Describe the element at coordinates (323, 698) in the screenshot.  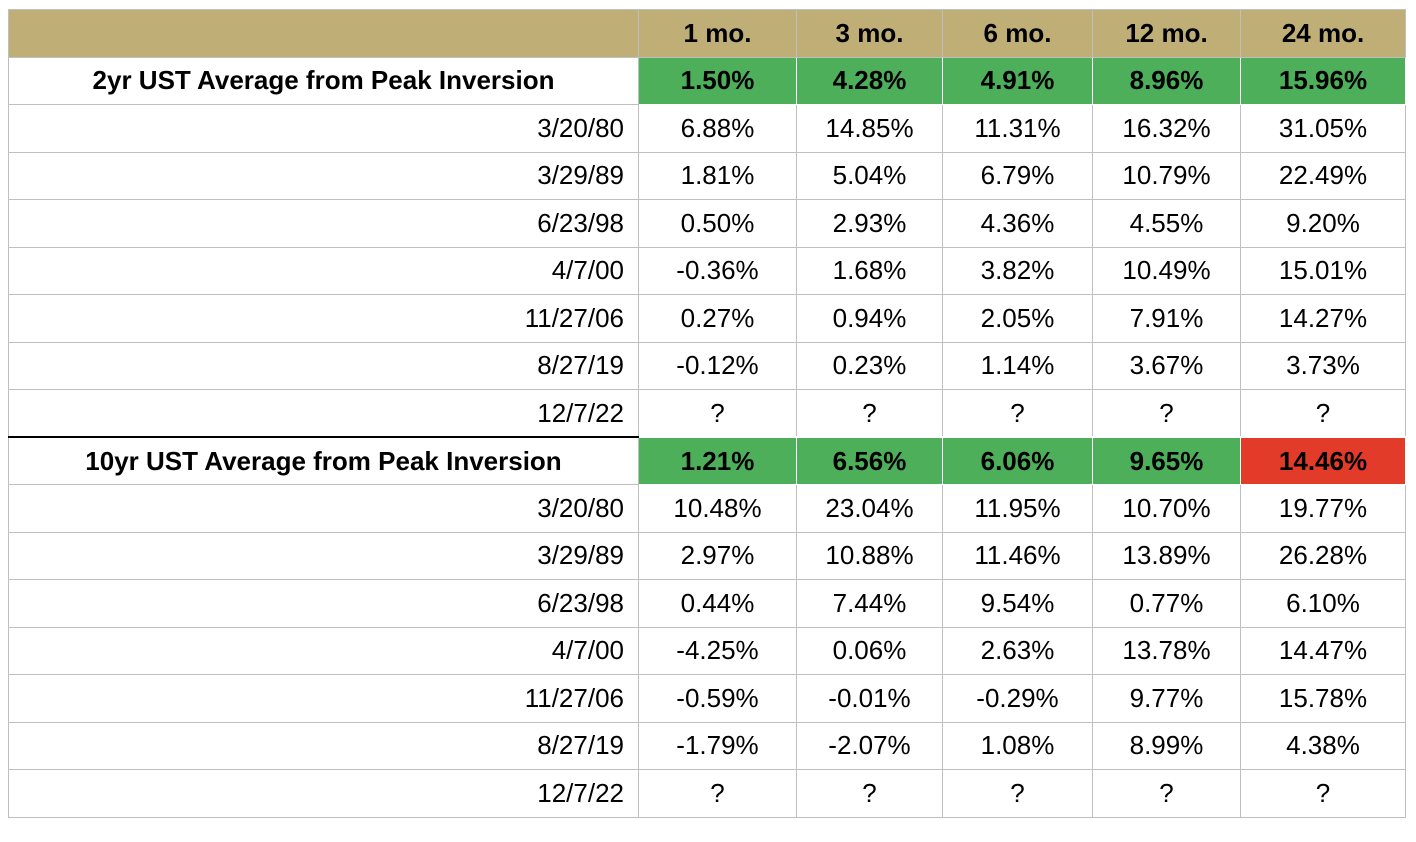
I see `date-cell: 11/27/06` at that location.